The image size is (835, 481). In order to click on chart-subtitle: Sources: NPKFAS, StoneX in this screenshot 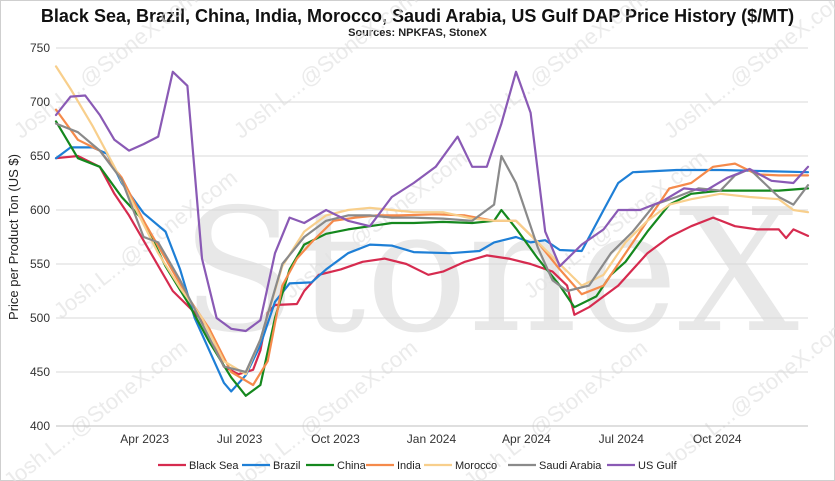, I will do `click(417, 33)`.